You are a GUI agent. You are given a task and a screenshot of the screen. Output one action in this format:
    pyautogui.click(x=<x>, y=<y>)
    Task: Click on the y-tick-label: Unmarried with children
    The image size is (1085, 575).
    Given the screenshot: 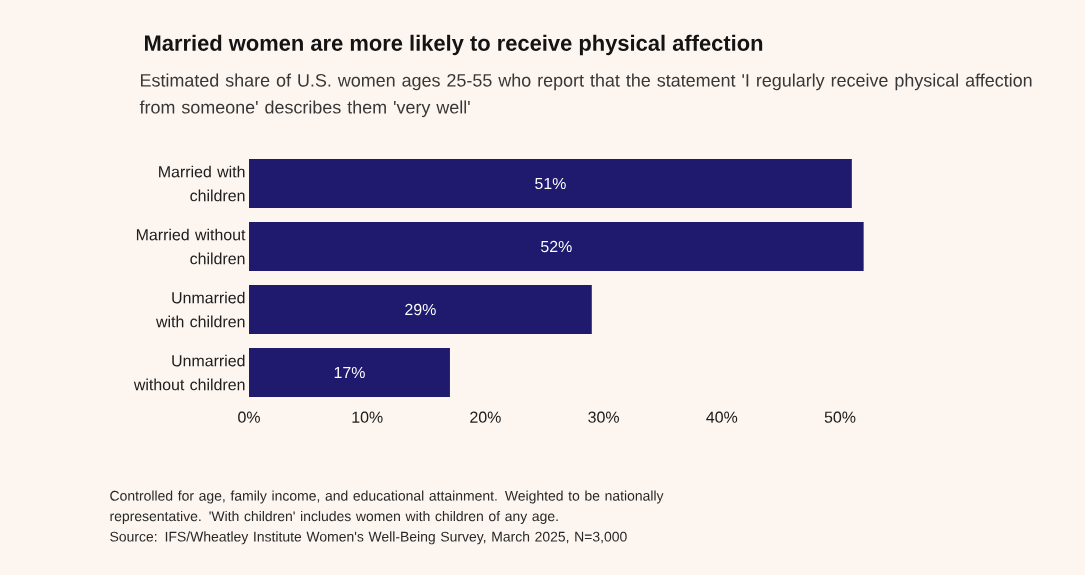 What is the action you would take?
    pyautogui.click(x=200, y=309)
    